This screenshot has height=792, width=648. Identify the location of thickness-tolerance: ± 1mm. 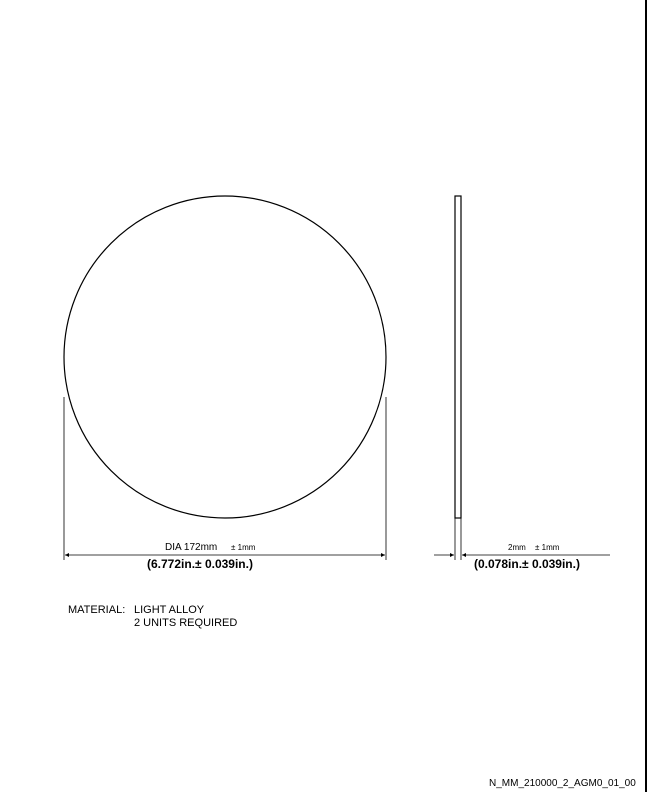
(547, 547).